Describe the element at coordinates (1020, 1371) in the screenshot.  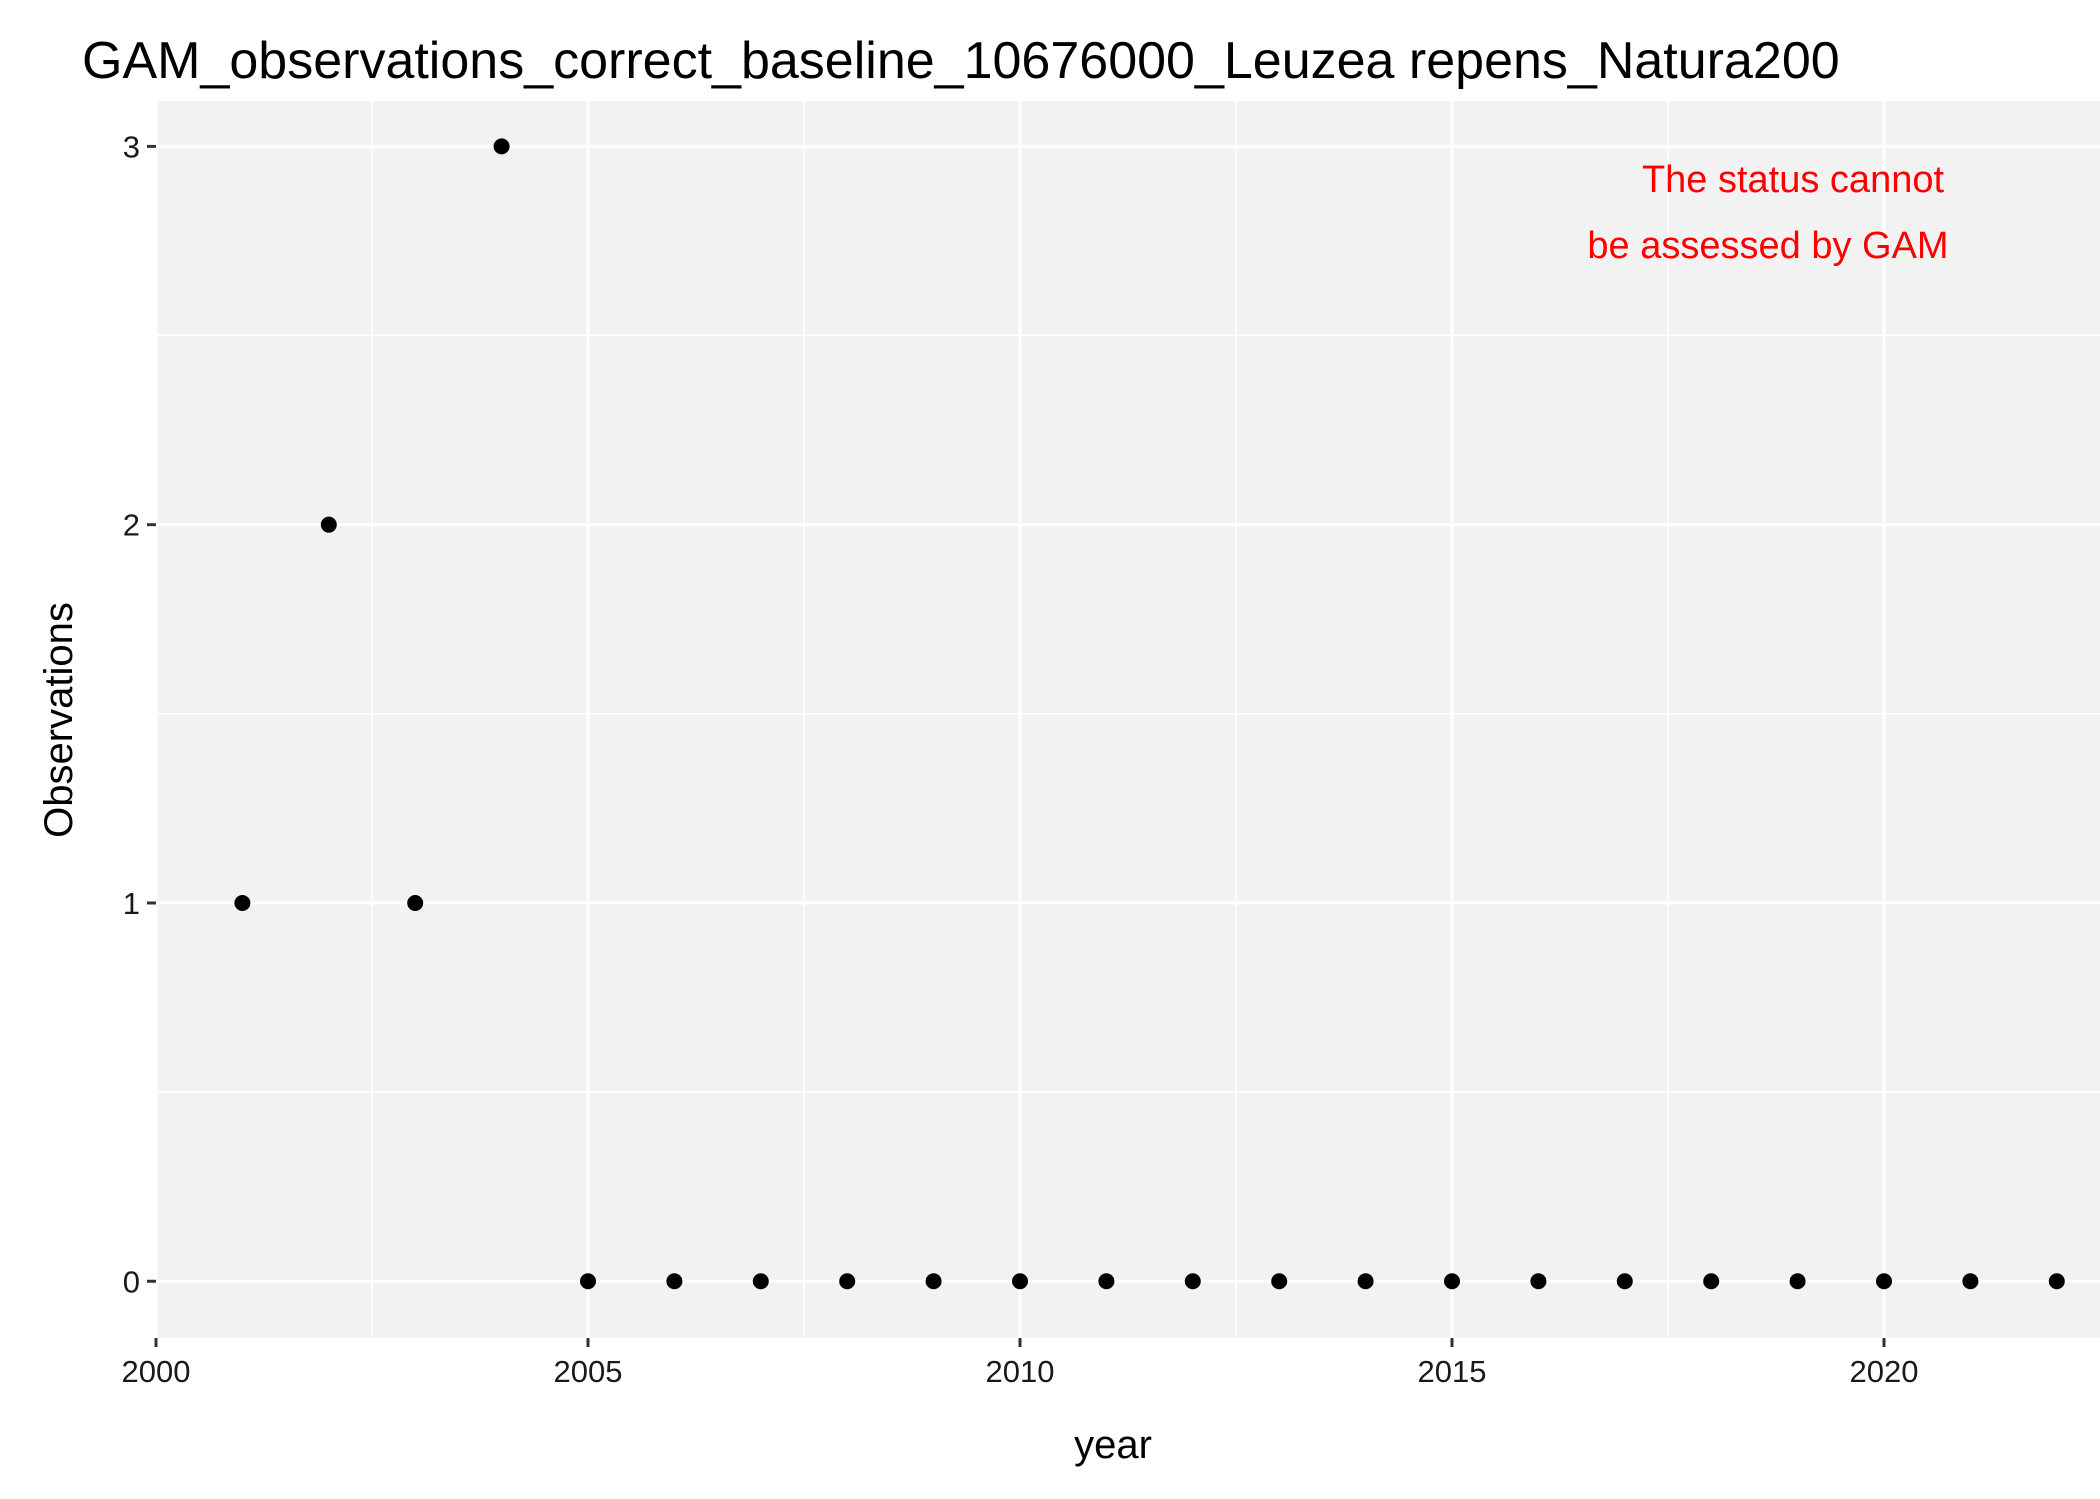
I see `x-tick-label: 2010` at that location.